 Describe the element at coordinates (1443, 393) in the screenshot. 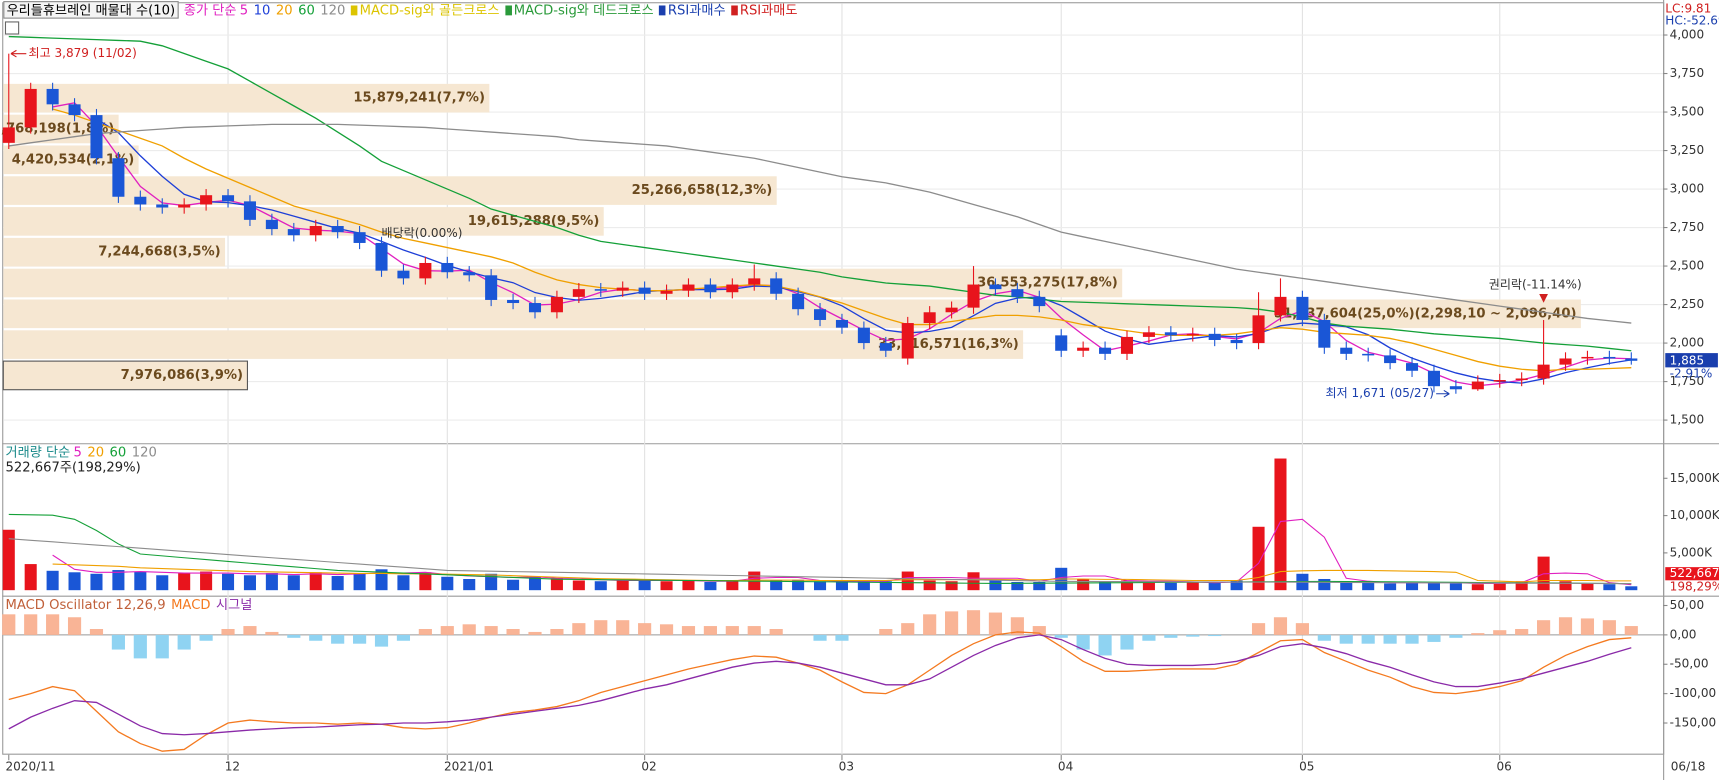

I see `note-arrow` at that location.